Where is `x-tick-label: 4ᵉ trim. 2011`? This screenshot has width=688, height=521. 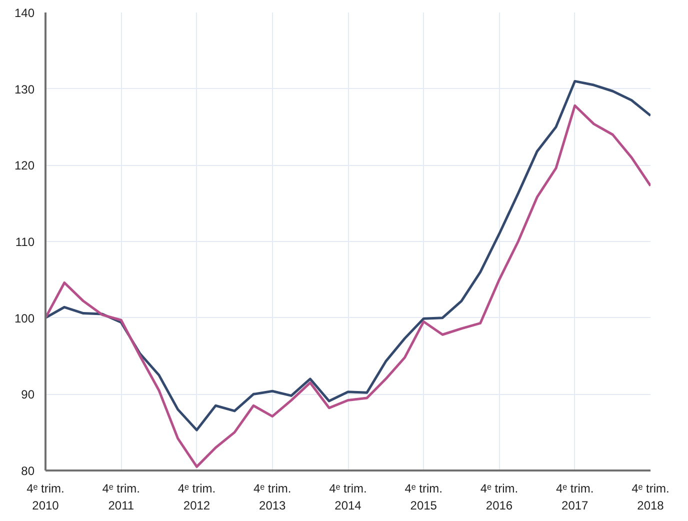
x-tick-label: 4ᵉ trim. 2011 is located at coordinates (121, 497).